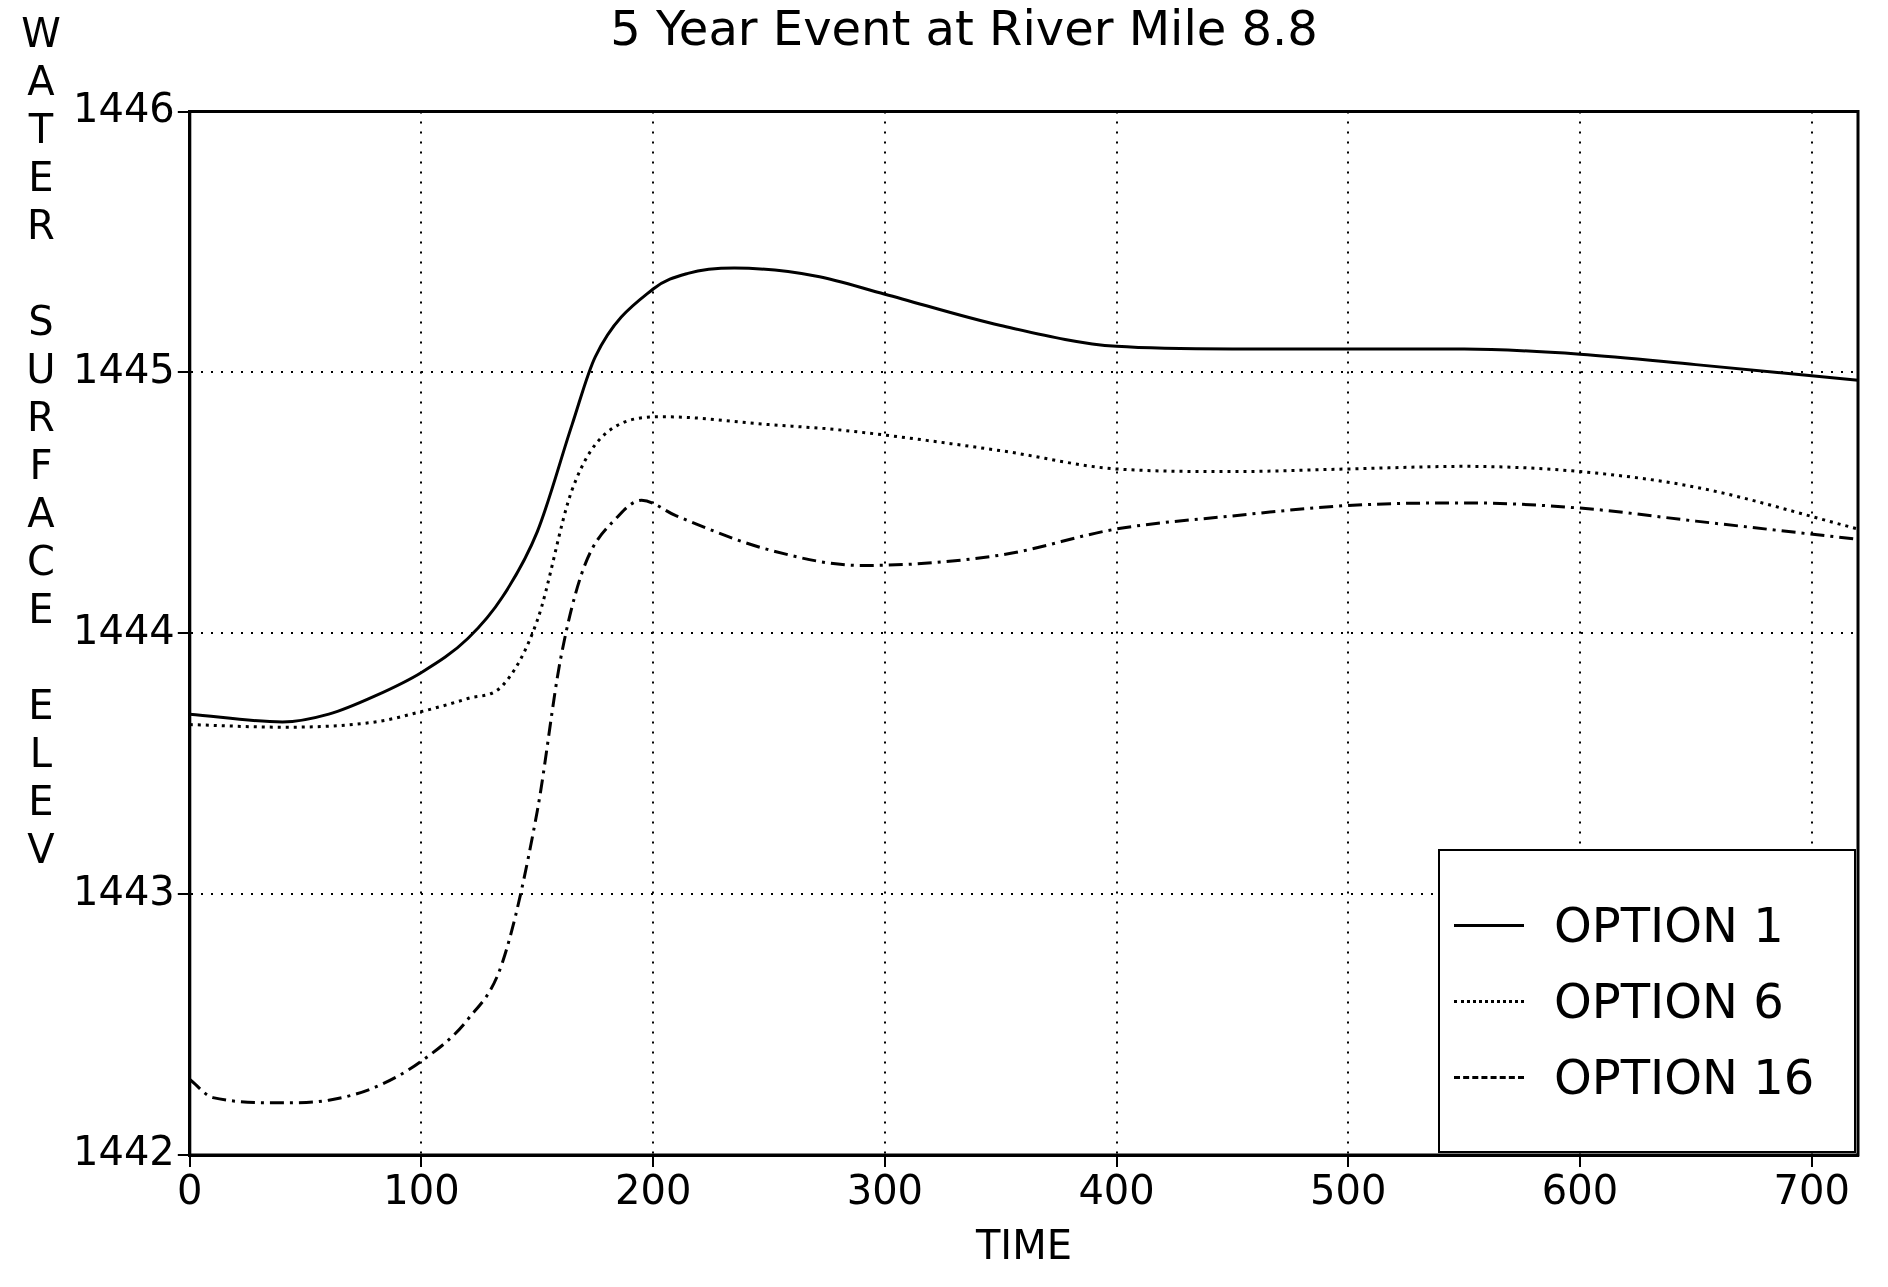 This screenshot has height=1287, width=1888. What do you see at coordinates (41, 443) in the screenshot?
I see `y-axis-title: WATER SURFACE ELEV` at bounding box center [41, 443].